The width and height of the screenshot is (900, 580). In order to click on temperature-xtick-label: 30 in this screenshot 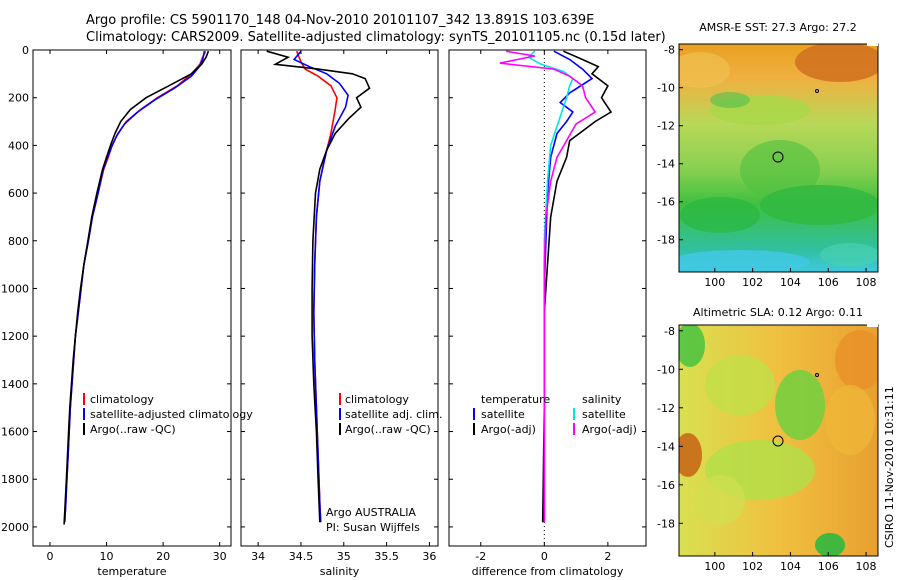, I will do `click(220, 556)`.